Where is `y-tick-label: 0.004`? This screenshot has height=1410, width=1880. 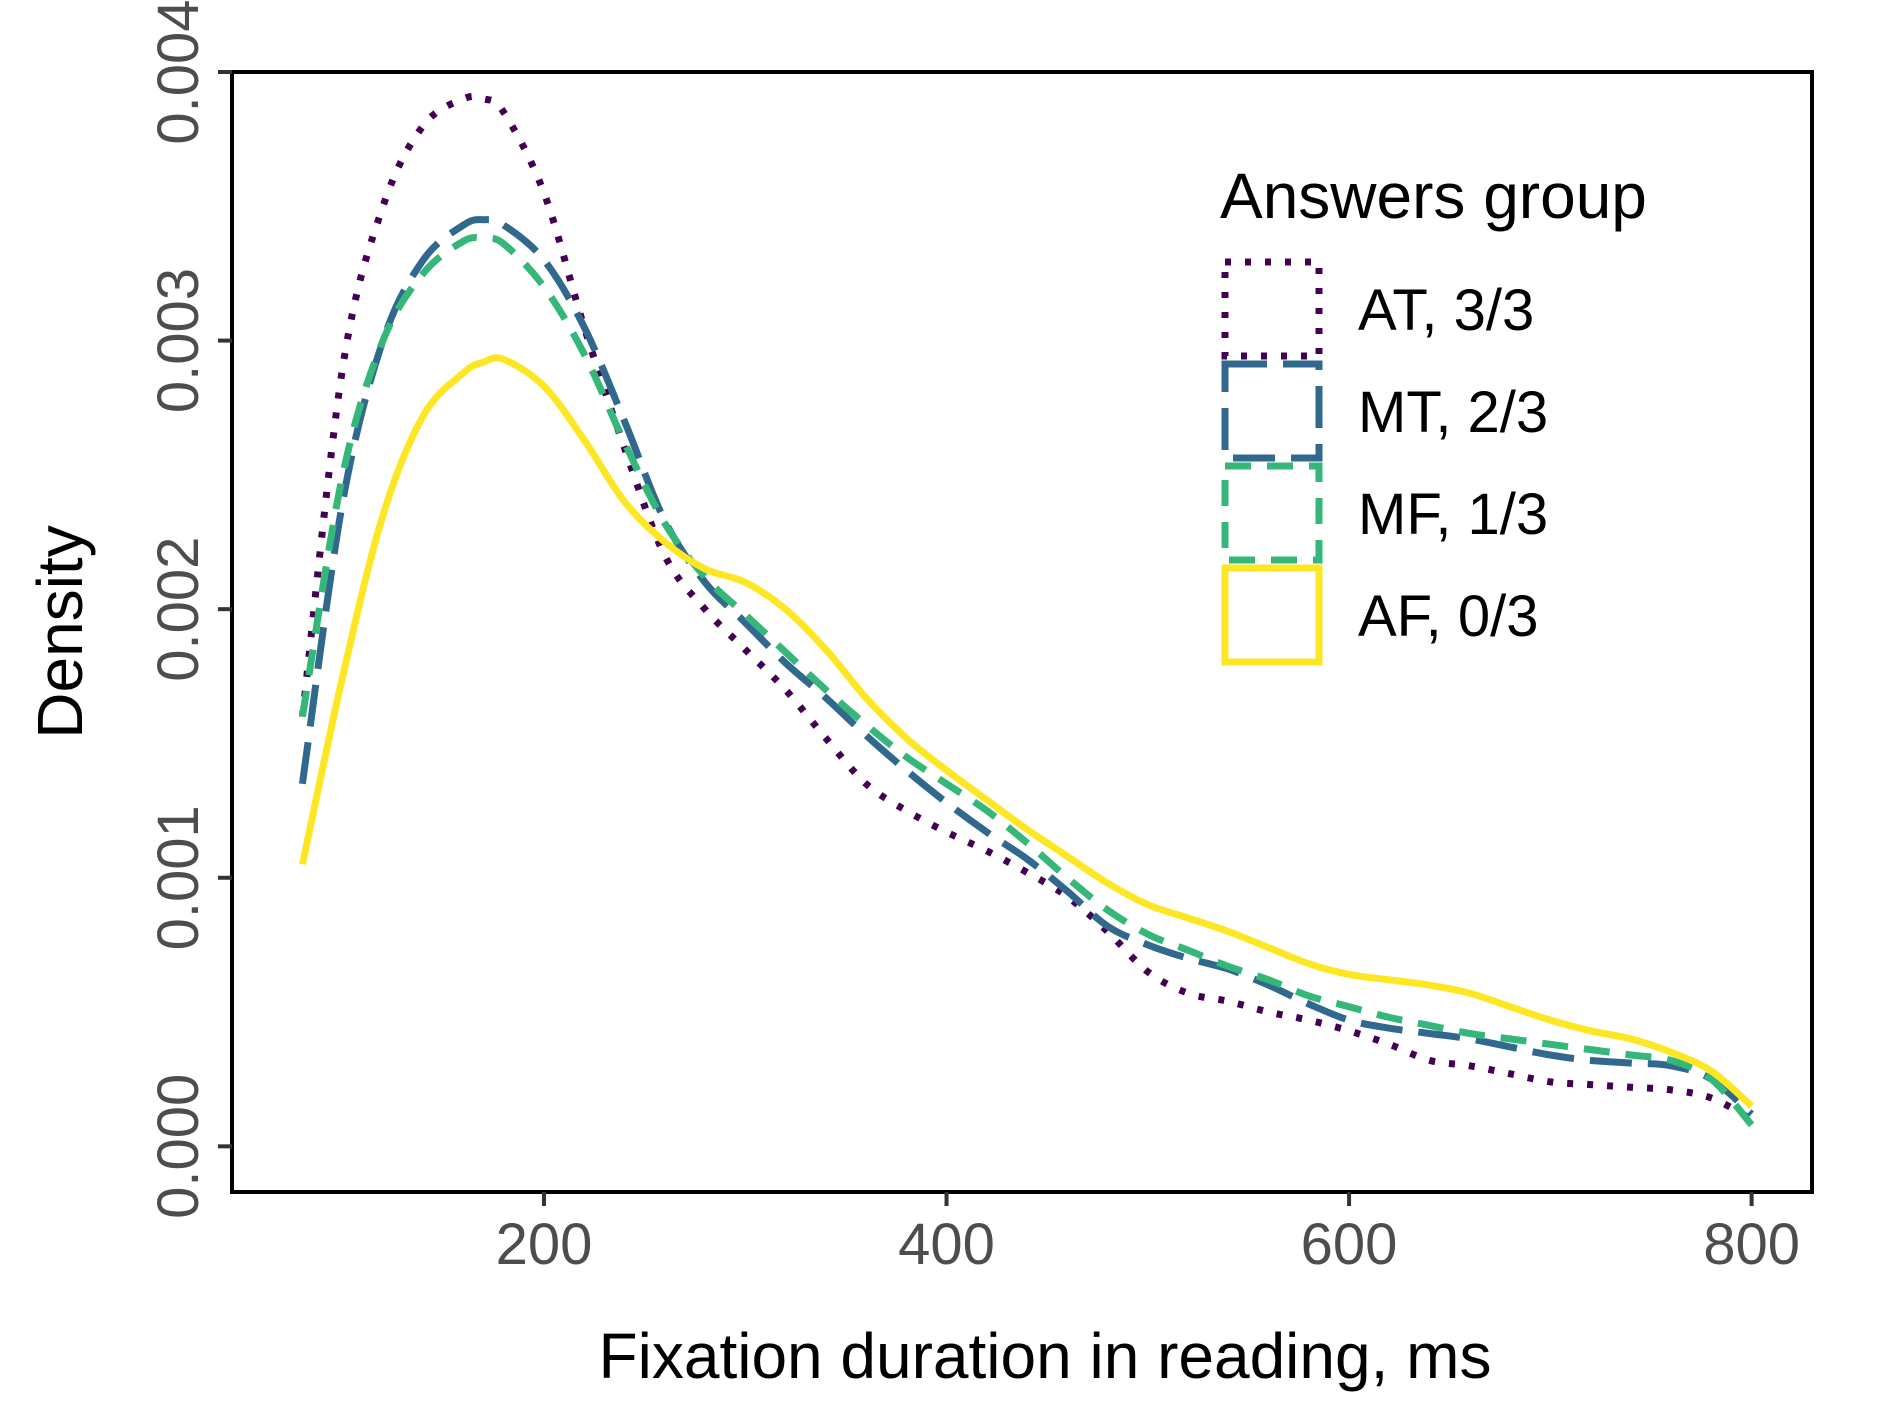 y-tick-label: 0.004 is located at coordinates (178, 72).